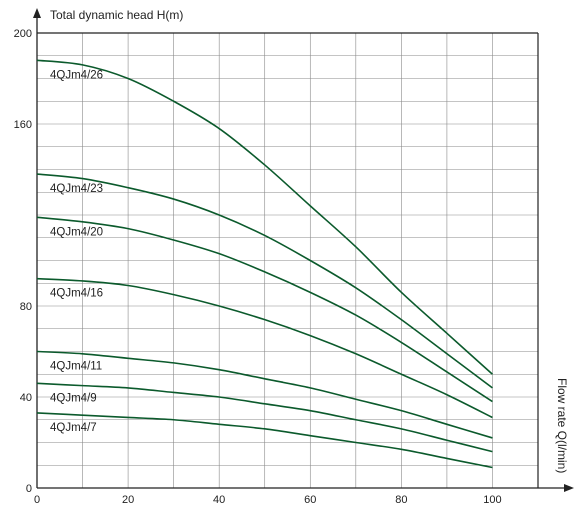 The height and width of the screenshot is (520, 583). I want to click on series-label: 4QJm4/16, so click(76, 294).